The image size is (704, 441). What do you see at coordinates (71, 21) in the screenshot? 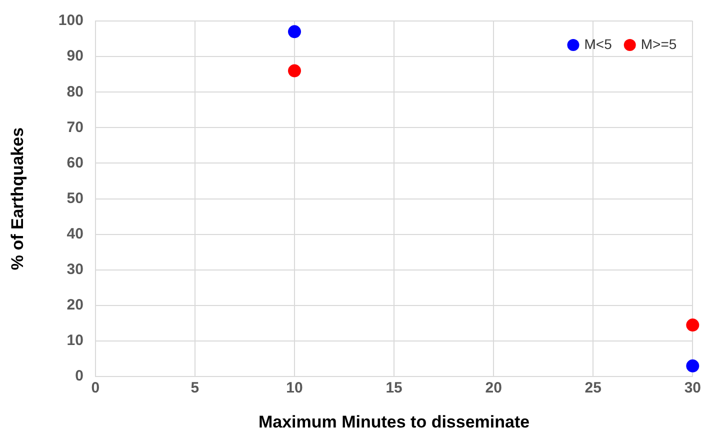
I see `y-tick-label: 100` at bounding box center [71, 21].